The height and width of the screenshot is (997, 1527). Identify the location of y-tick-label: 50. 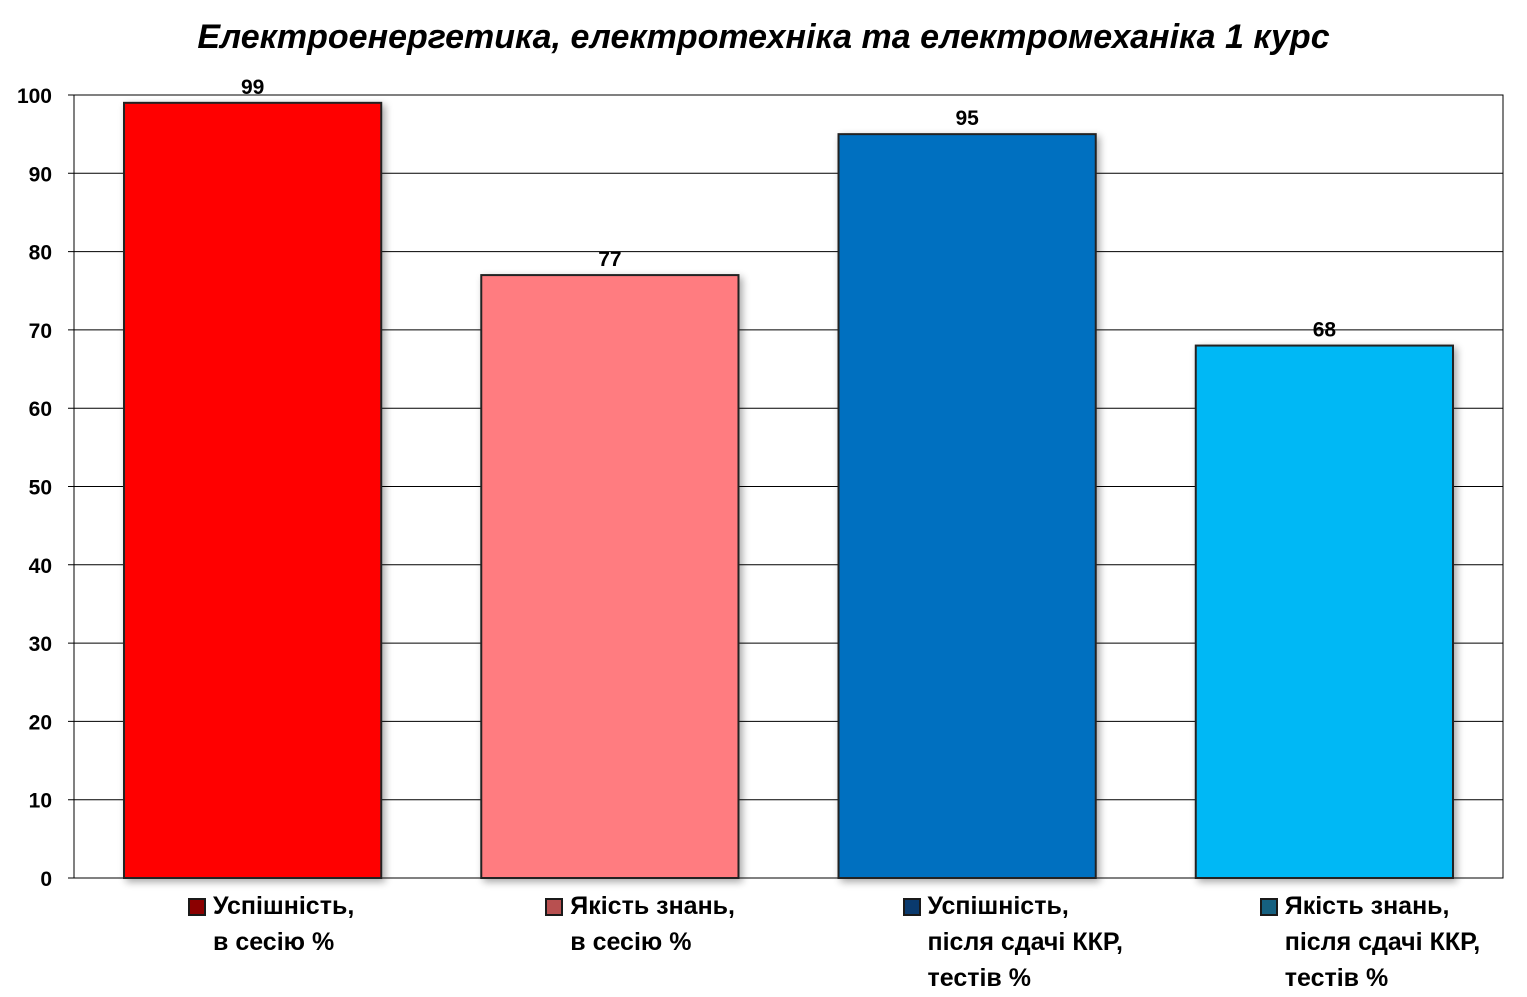
(40, 488).